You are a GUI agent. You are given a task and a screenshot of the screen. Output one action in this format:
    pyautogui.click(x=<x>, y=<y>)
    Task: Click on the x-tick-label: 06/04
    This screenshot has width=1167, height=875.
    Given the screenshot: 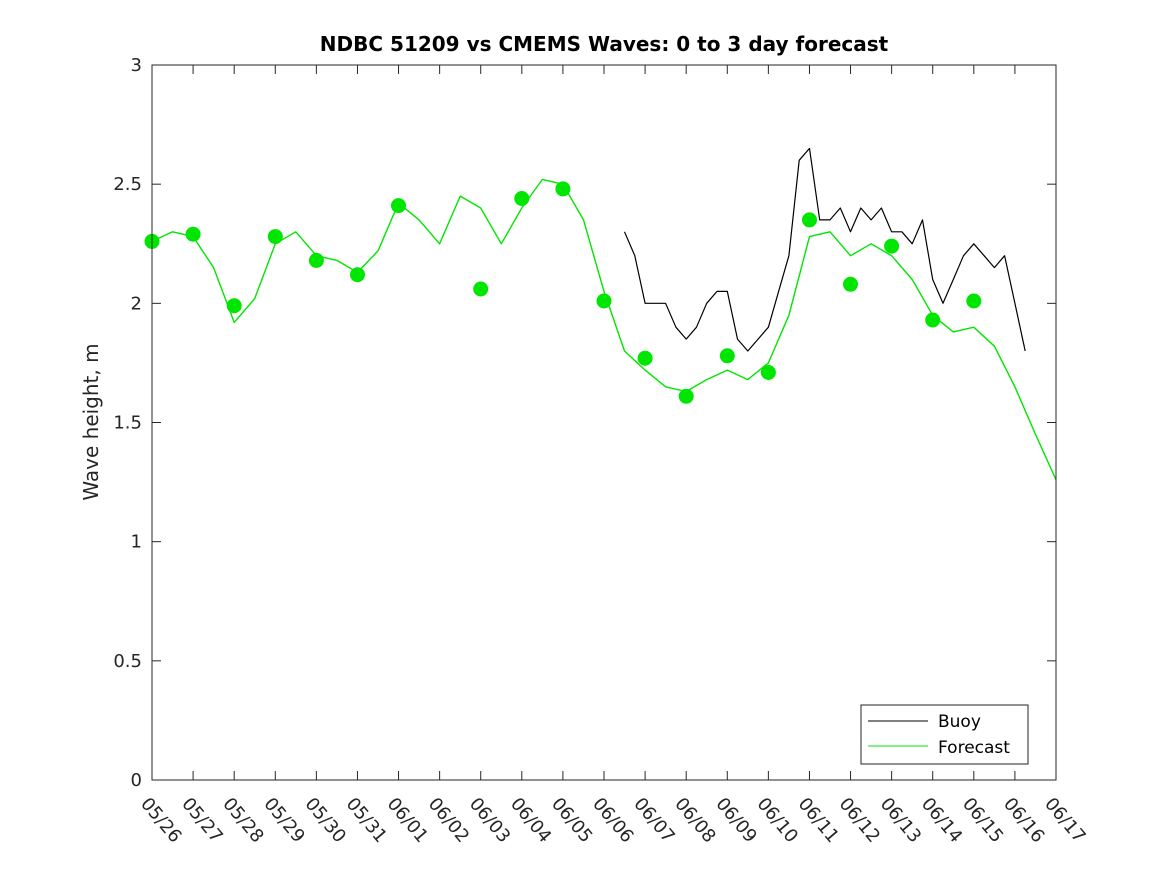 What is the action you would take?
    pyautogui.click(x=530, y=820)
    